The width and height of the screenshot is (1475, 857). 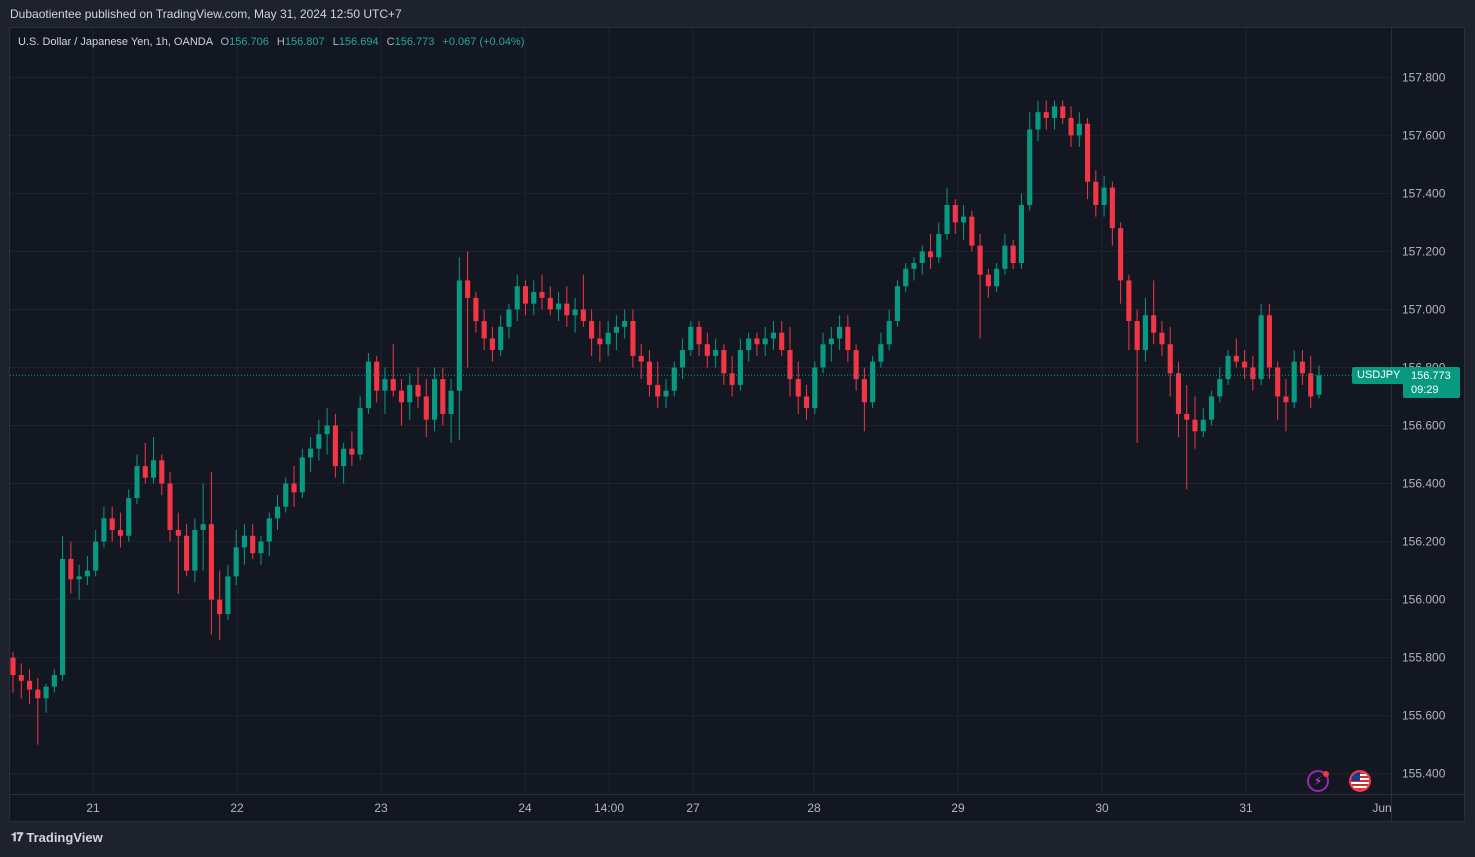 I want to click on y-tick-label: 155.600, so click(x=1424, y=716).